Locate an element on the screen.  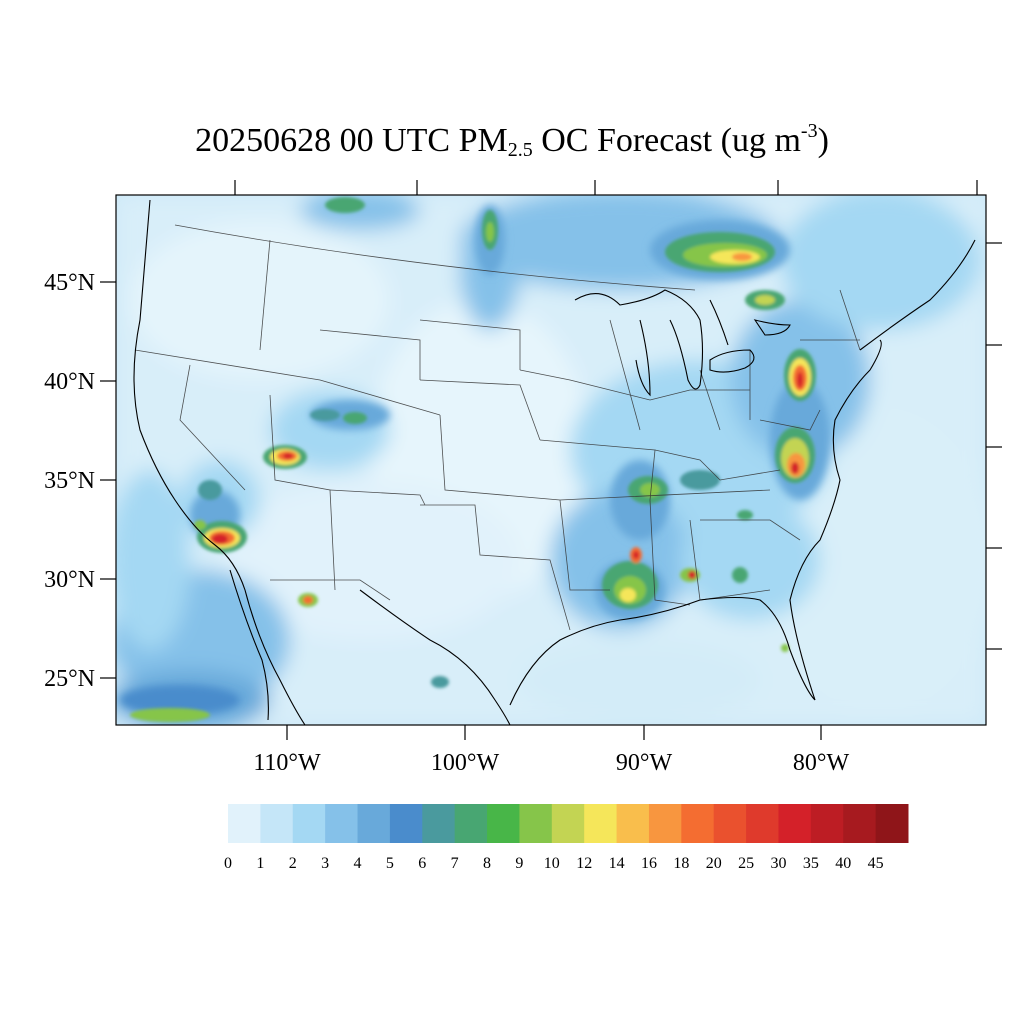
lon-label-100w: 100°W is located at coordinates (465, 763).